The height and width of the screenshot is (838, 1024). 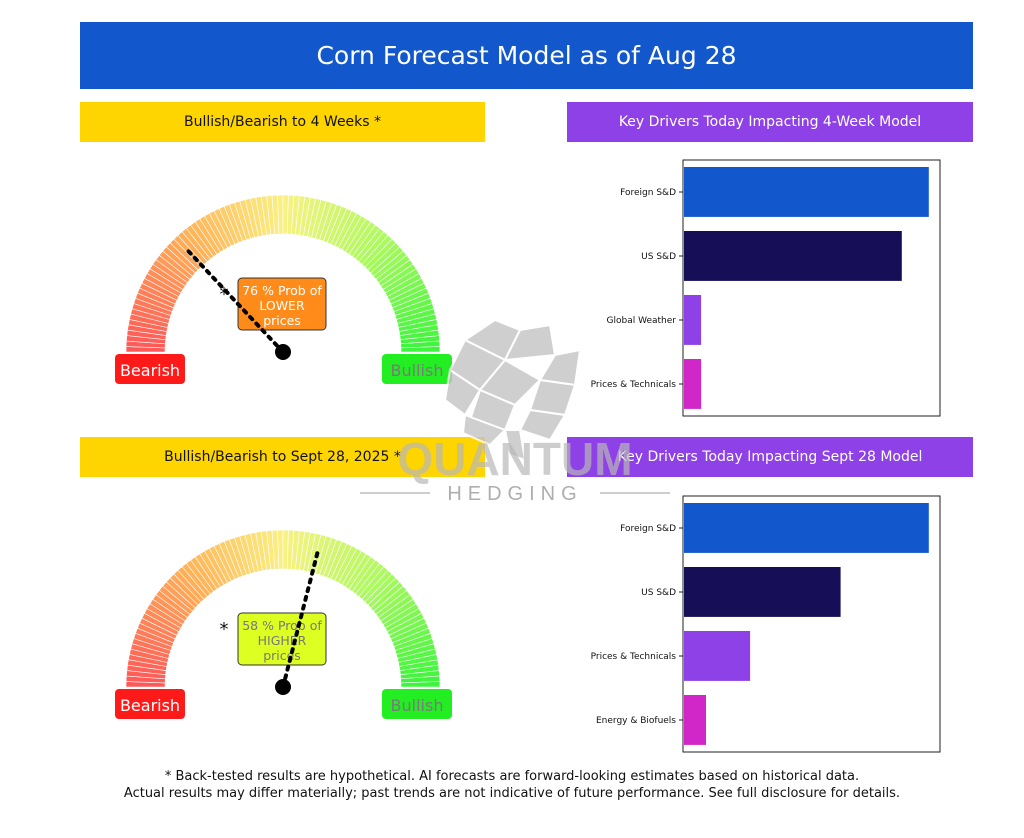 What do you see at coordinates (282, 457) in the screenshot?
I see `gauge-sep-header: Bullish/Bearish to Sept 28, 2025 *` at bounding box center [282, 457].